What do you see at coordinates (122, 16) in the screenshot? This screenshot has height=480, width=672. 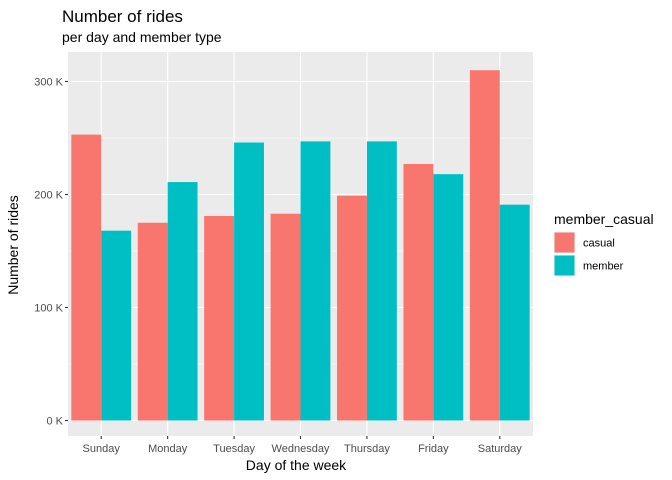 I see `chart-title: Number of rides` at bounding box center [122, 16].